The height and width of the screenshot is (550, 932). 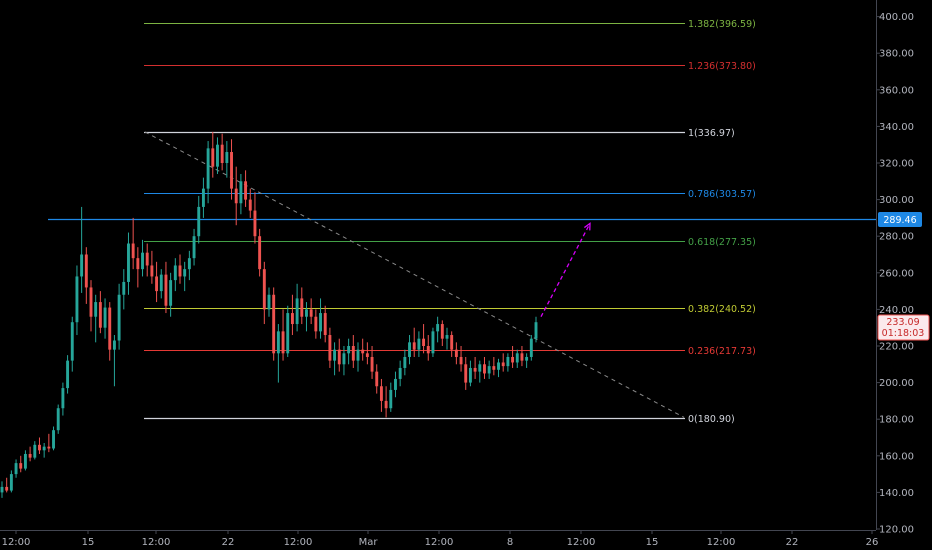 I want to click on price-tick-label: 400.00, so click(x=896, y=17).